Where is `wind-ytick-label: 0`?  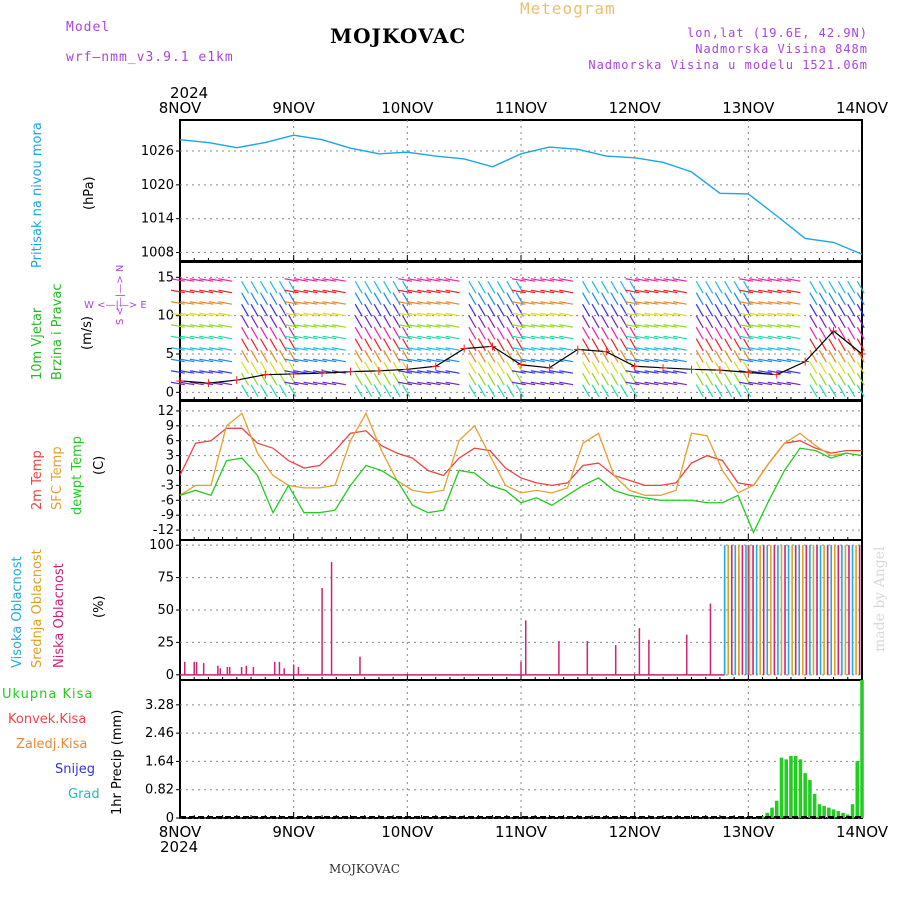
wind-ytick-label: 0 is located at coordinates (170, 392).